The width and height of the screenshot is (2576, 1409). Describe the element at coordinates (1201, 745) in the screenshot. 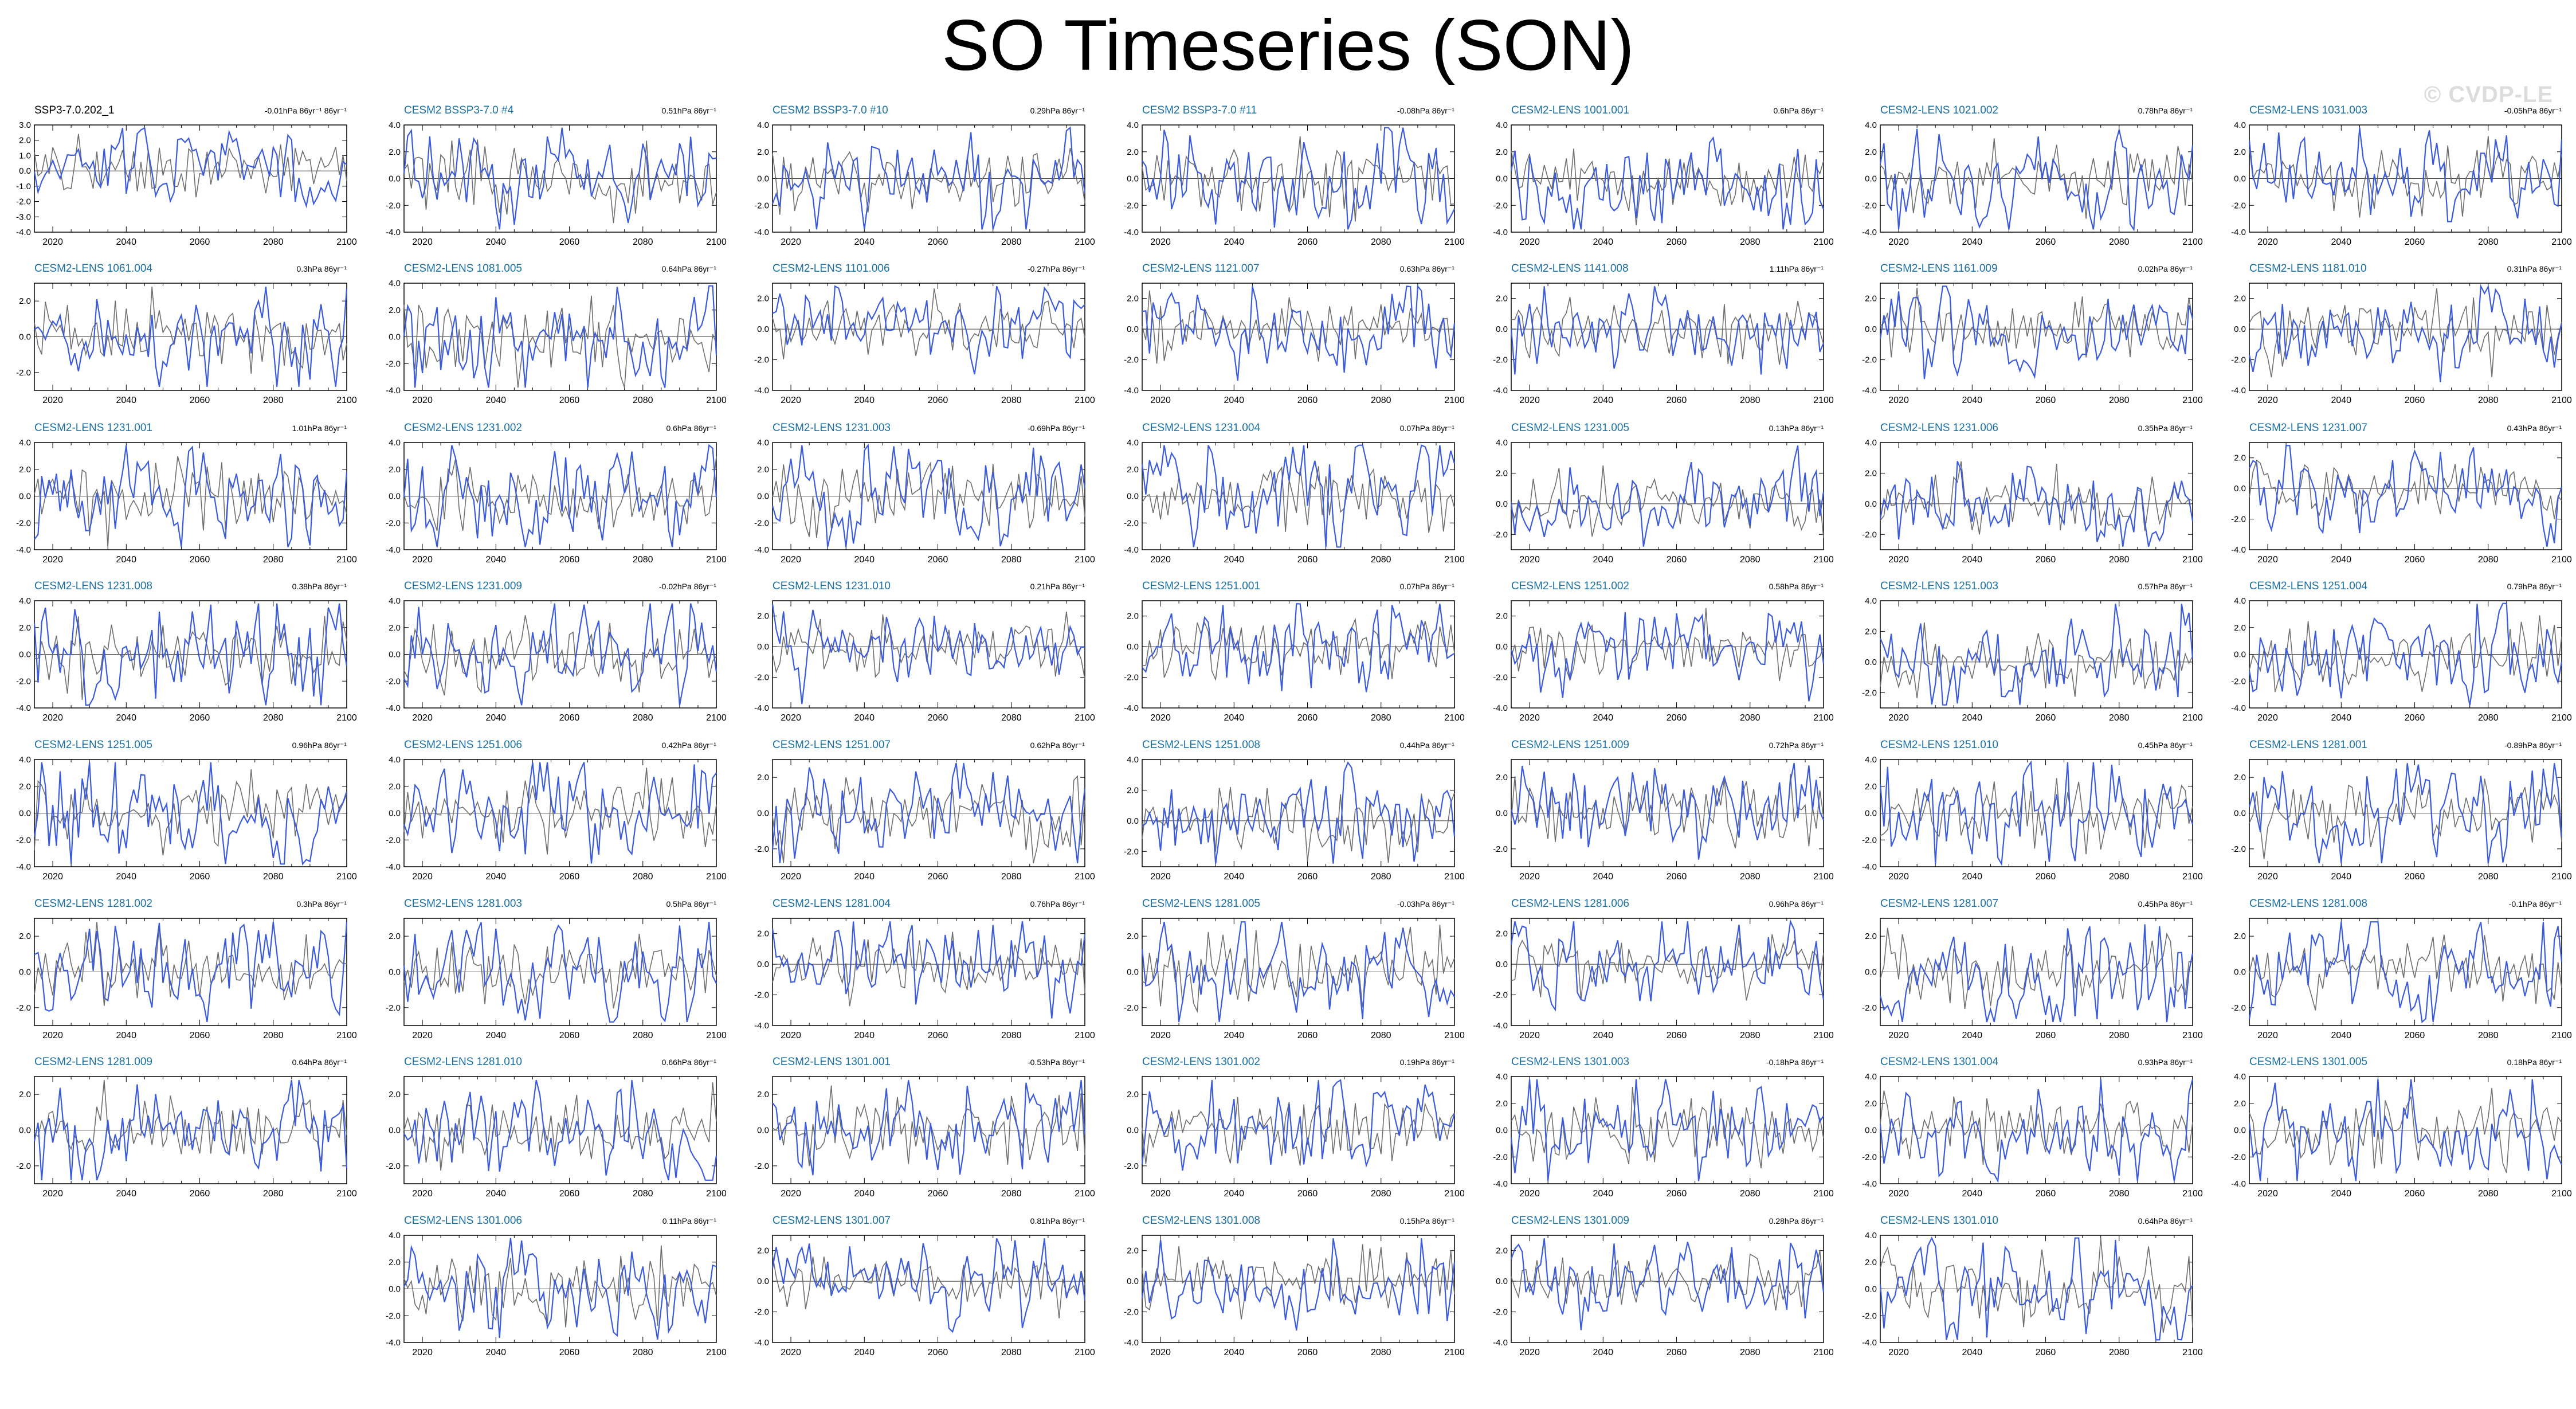

I see `panel-title: CESM2-LENS 1251.008` at that location.